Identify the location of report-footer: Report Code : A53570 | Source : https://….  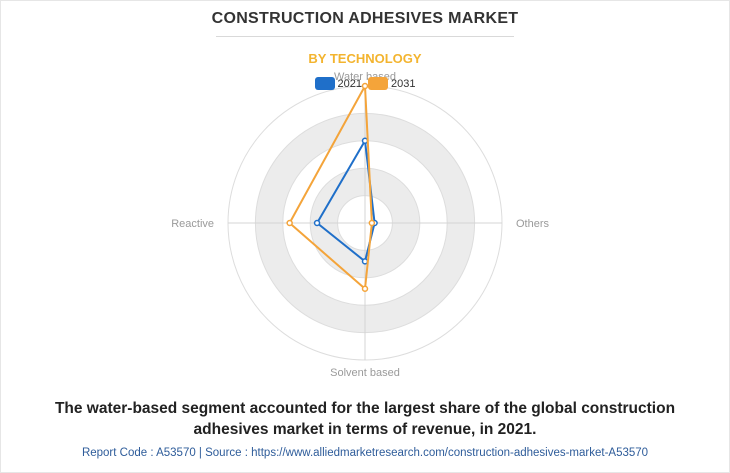
(365, 453).